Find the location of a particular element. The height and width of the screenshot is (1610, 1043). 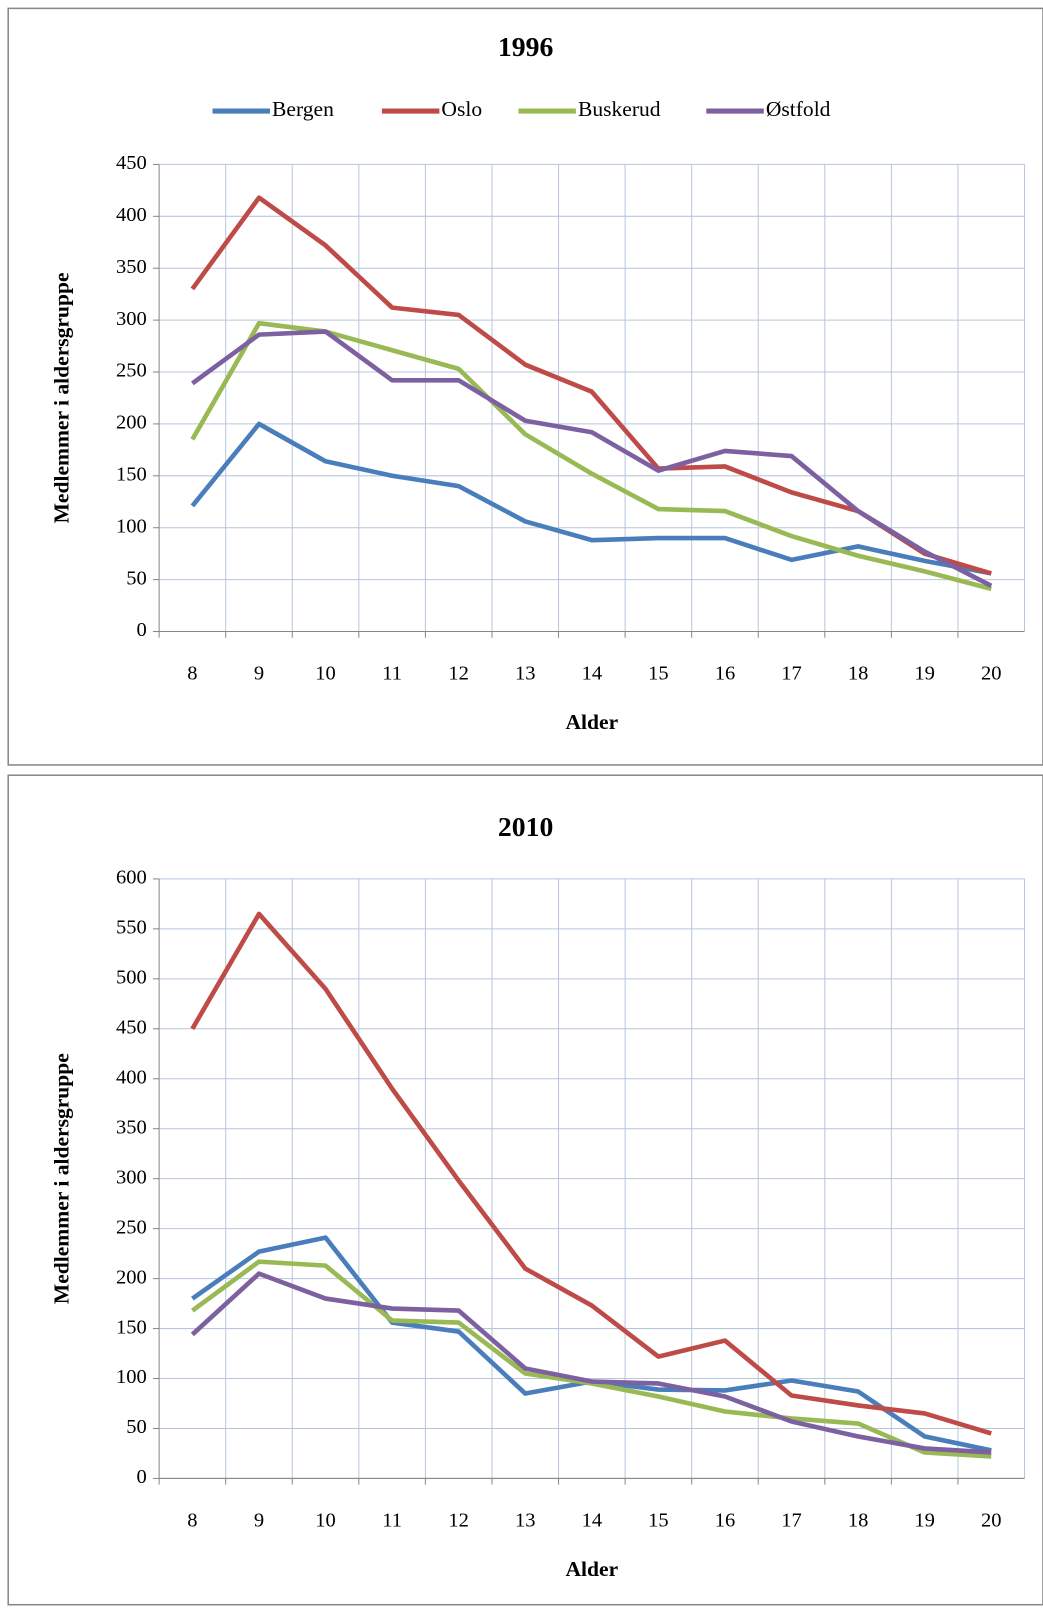

chart-title: 2010 is located at coordinates (525, 826).